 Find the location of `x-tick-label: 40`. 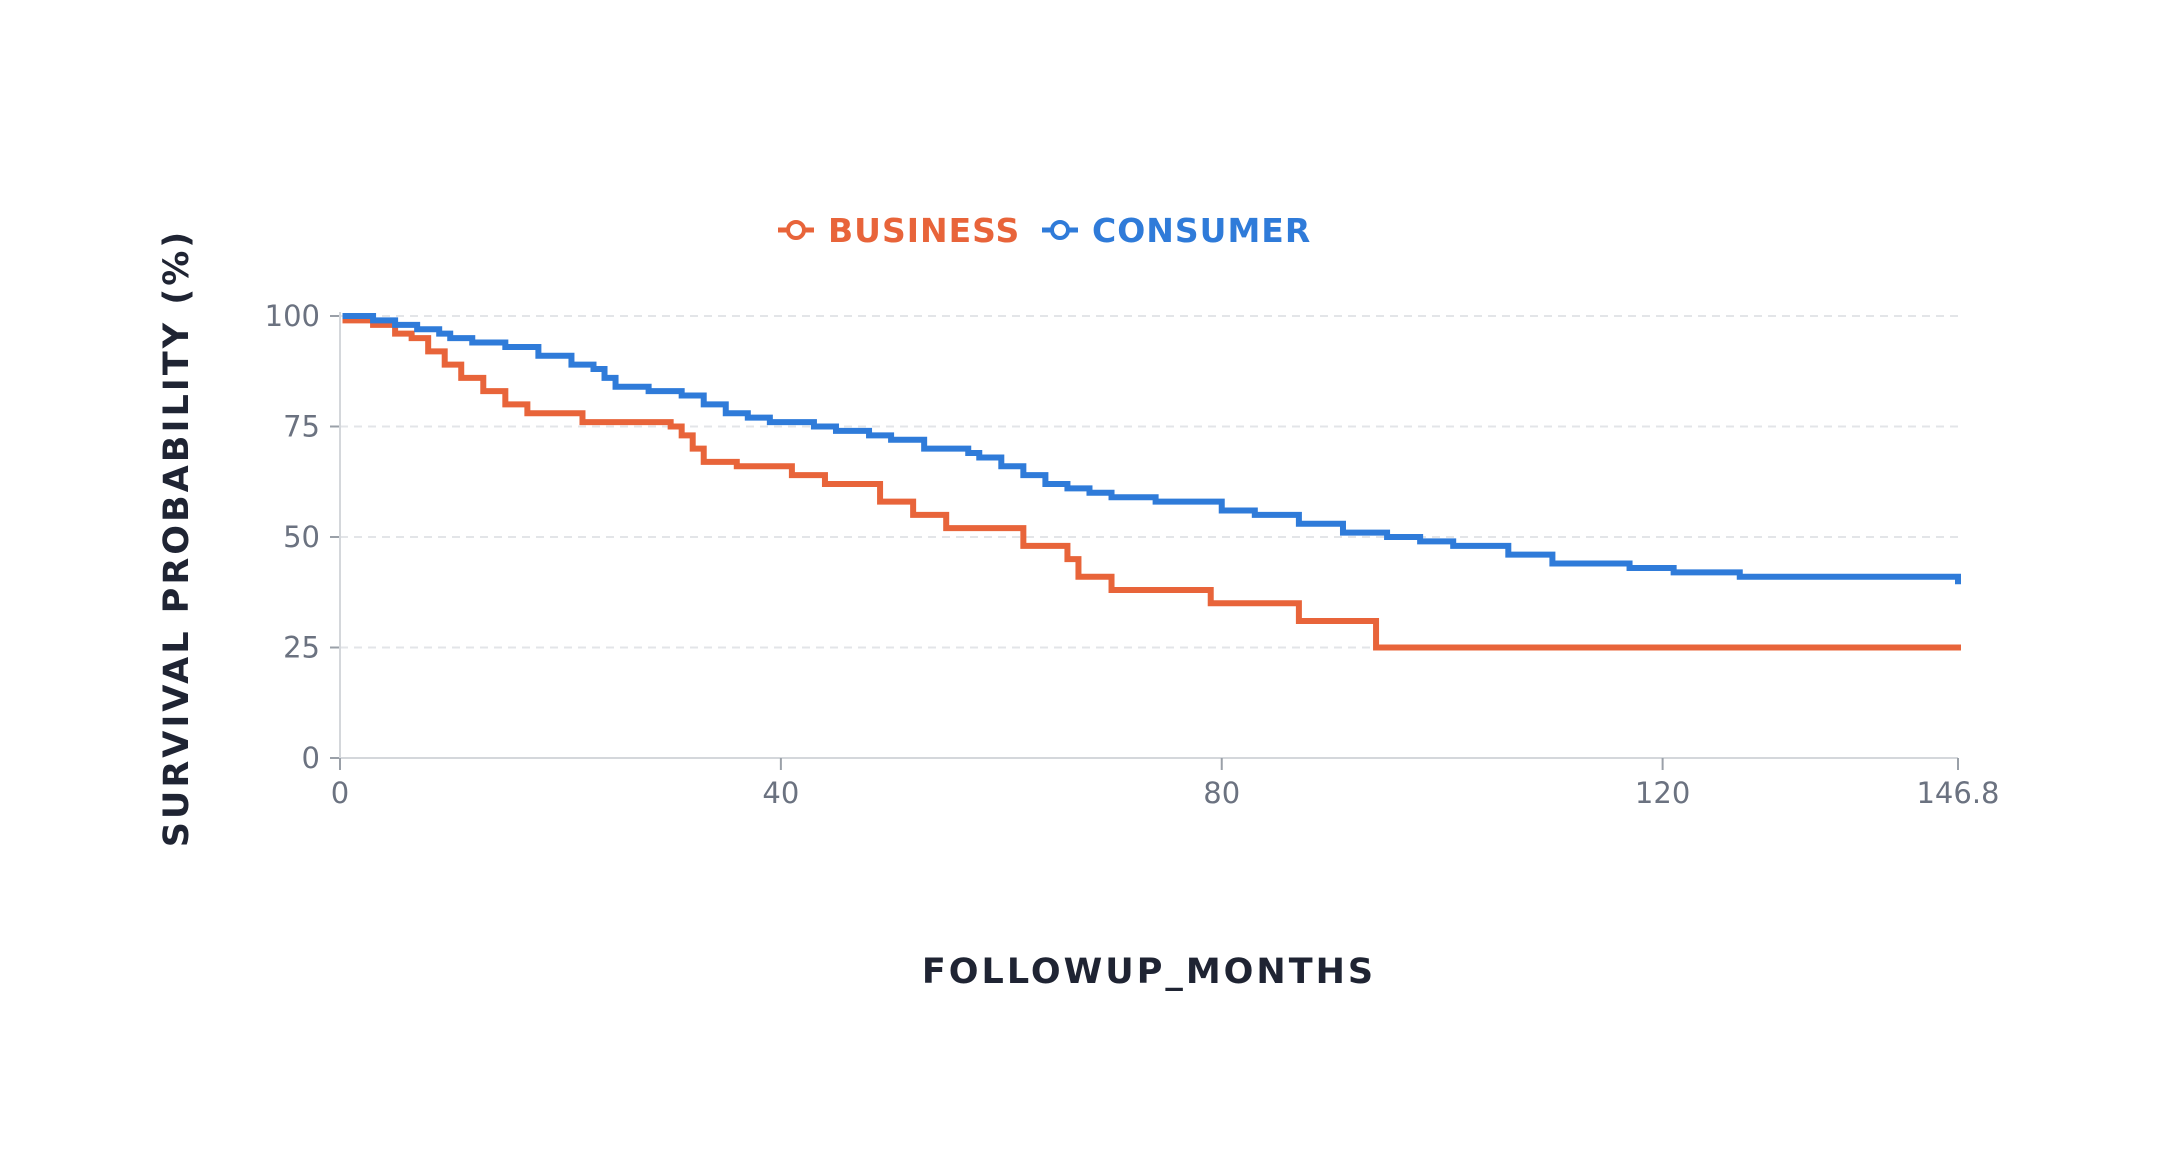

x-tick-label: 40 is located at coordinates (780, 793).